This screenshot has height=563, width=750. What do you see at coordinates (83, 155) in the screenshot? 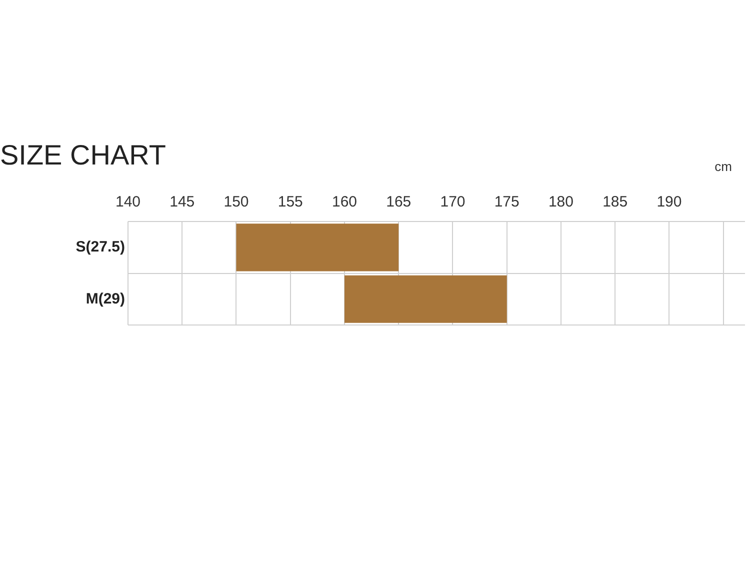
I see `chart-title: SIZE CHART` at bounding box center [83, 155].